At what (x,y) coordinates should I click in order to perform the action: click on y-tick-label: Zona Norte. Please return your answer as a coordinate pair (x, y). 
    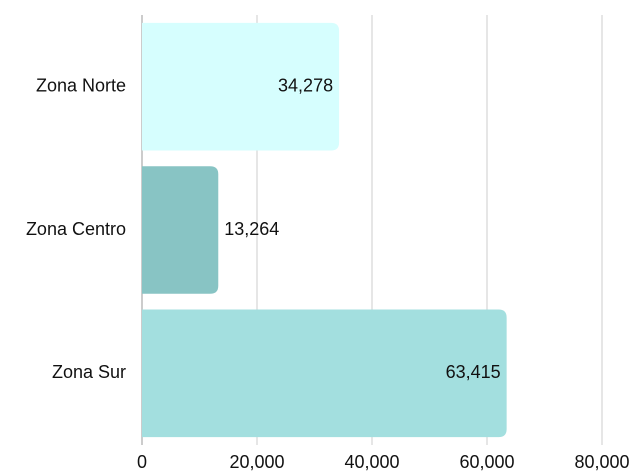
    Looking at the image, I should click on (81, 85).